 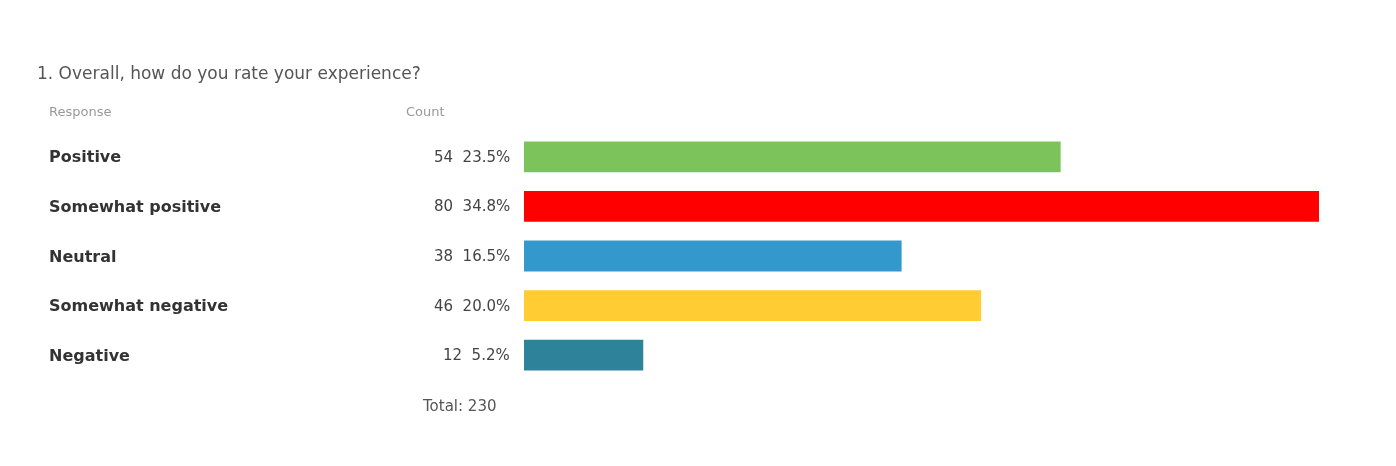 What do you see at coordinates (80, 111) in the screenshot?
I see `text: Response` at bounding box center [80, 111].